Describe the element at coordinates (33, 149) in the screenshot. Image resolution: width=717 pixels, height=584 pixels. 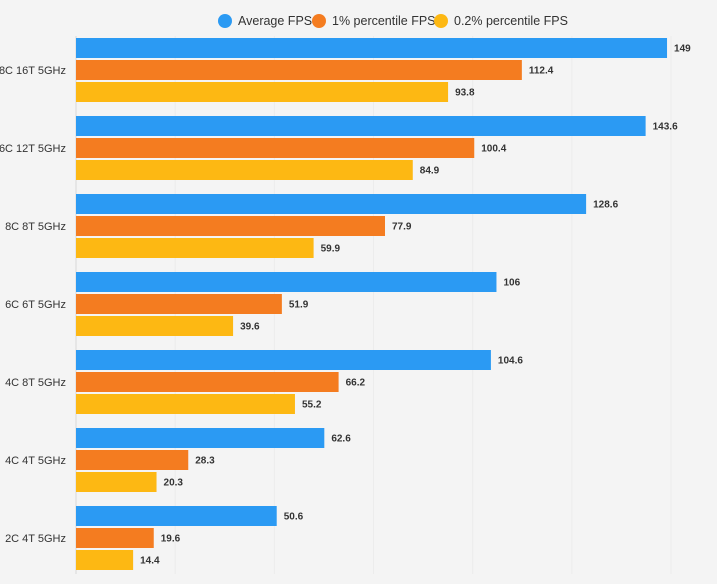
I see `category-label: 6C 12T 5GHz` at that location.